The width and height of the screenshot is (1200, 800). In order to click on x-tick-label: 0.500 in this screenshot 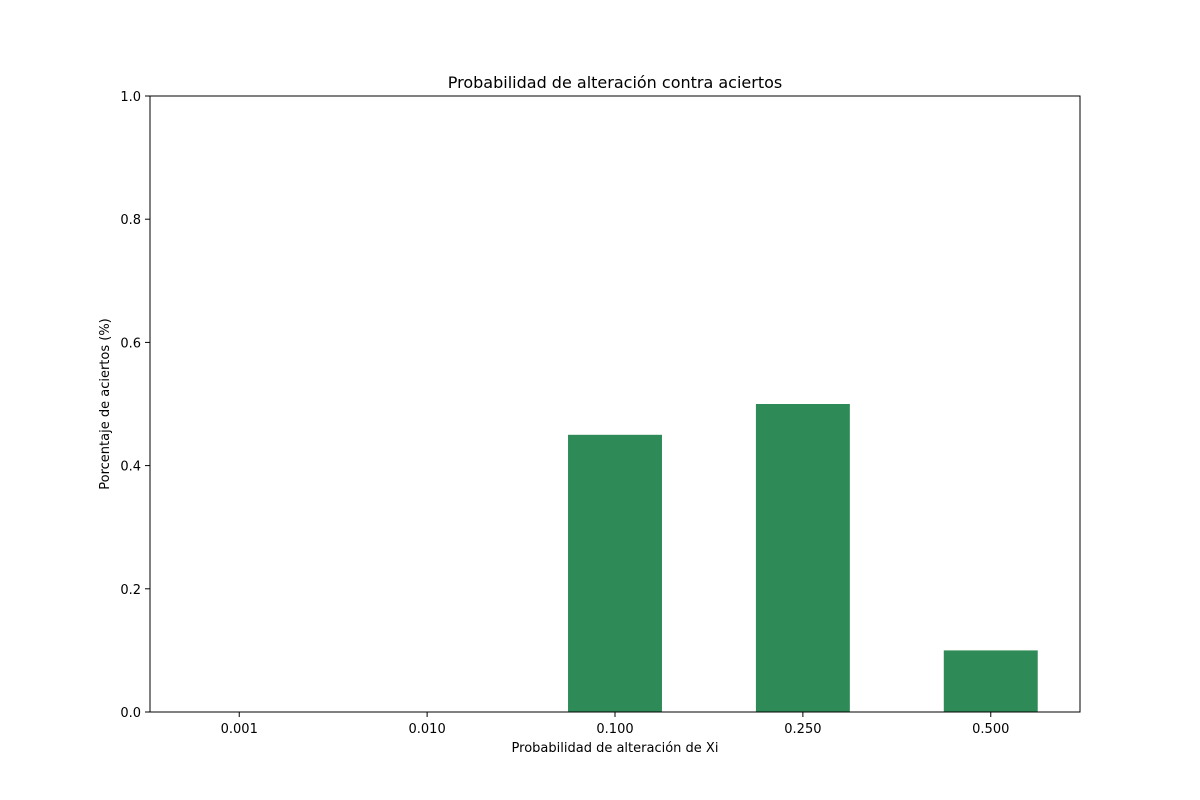, I will do `click(990, 729)`.